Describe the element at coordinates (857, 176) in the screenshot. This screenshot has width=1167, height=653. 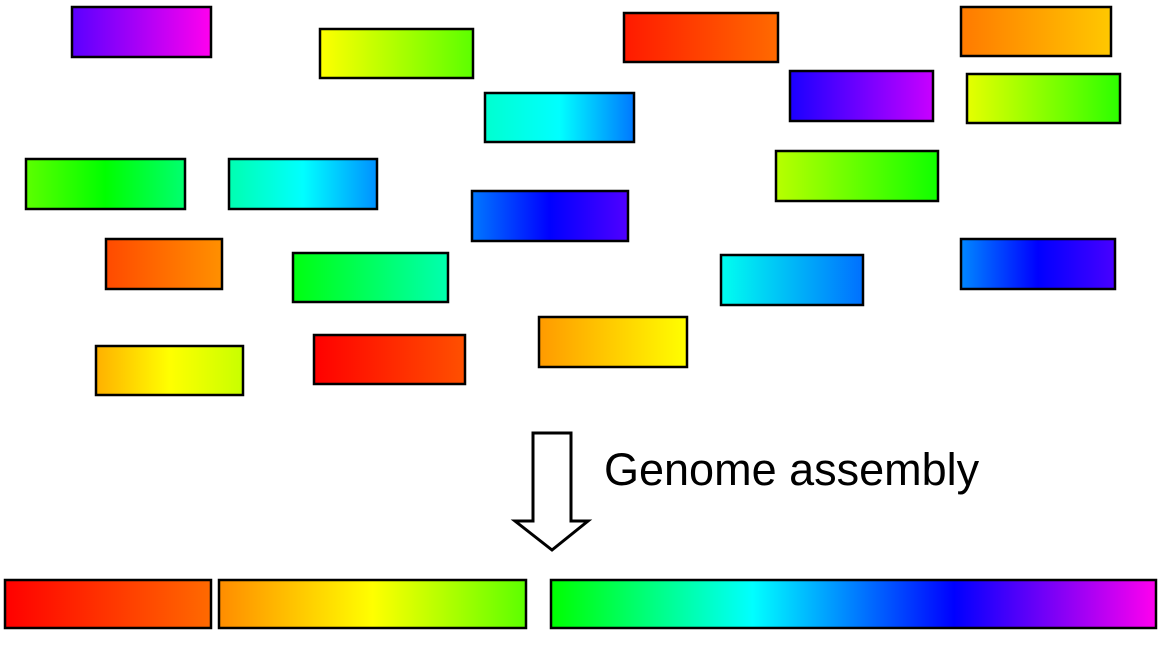
I see `read-chartreuse-green` at that location.